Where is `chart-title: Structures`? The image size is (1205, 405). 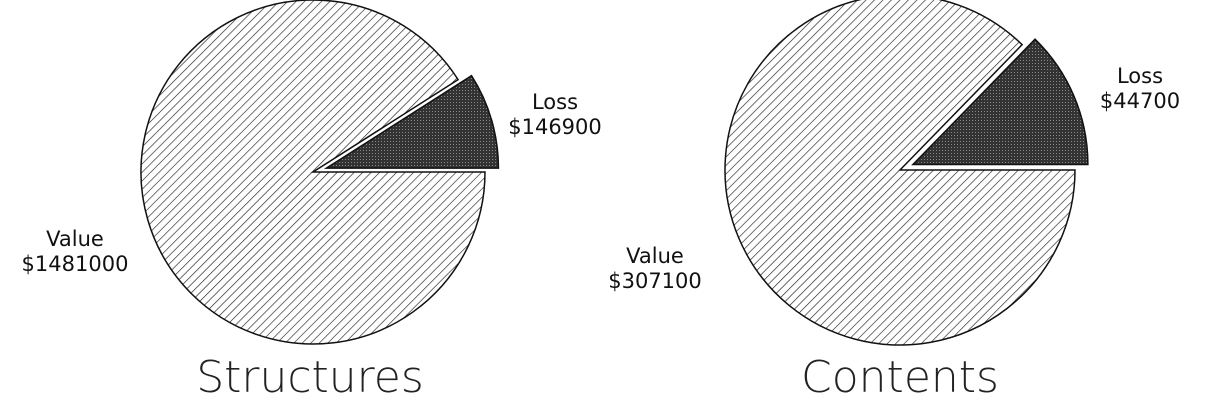
chart-title: Structures is located at coordinates (310, 377).